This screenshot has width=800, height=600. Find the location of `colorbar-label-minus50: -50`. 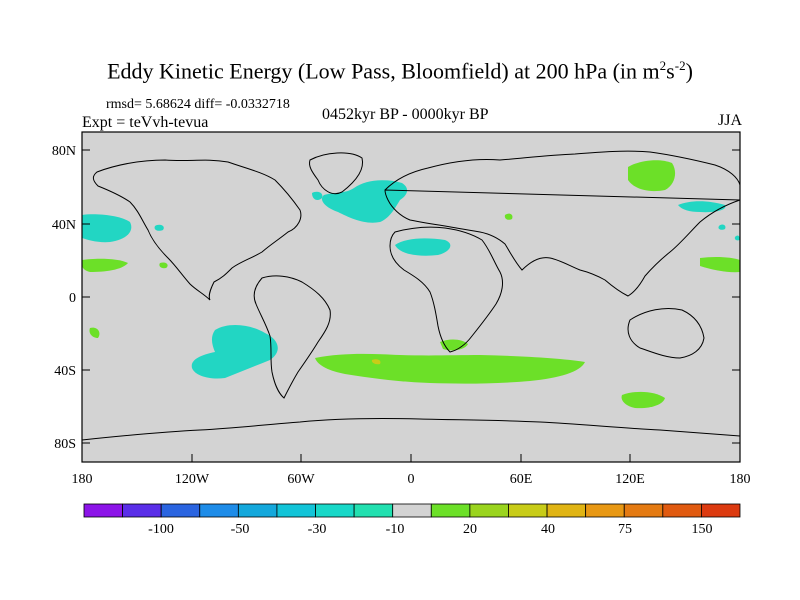

colorbar-label-minus50: -50 is located at coordinates (240, 529).